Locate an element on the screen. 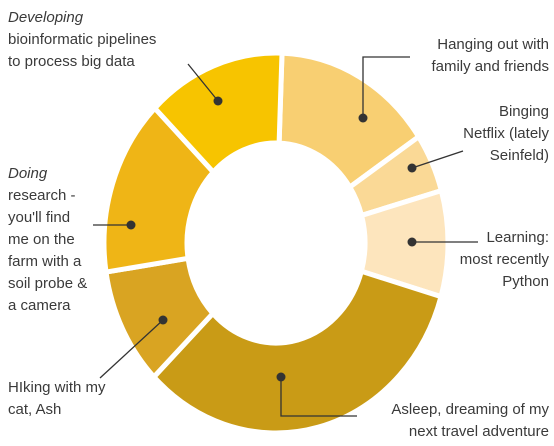 This screenshot has width=554, height=446. segment-label: Binging is located at coordinates (524, 111).